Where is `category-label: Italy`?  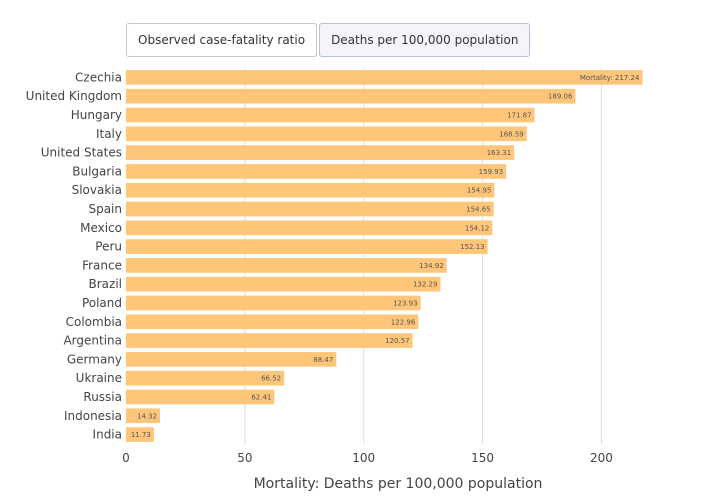
category-label: Italy is located at coordinates (109, 134).